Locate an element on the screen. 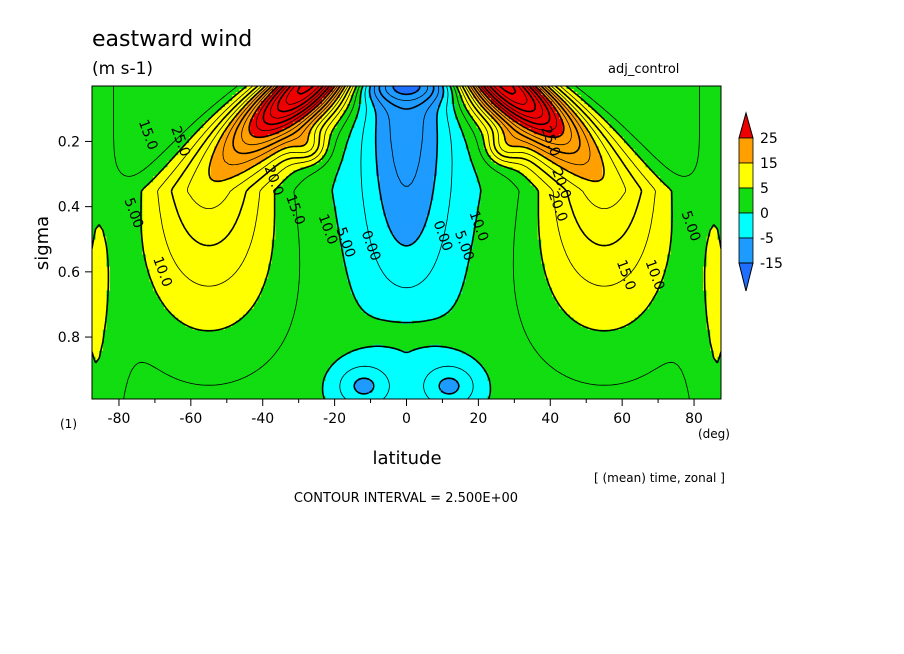 This screenshot has width=904, height=654. x-tick-label: 80 is located at coordinates (694, 419).